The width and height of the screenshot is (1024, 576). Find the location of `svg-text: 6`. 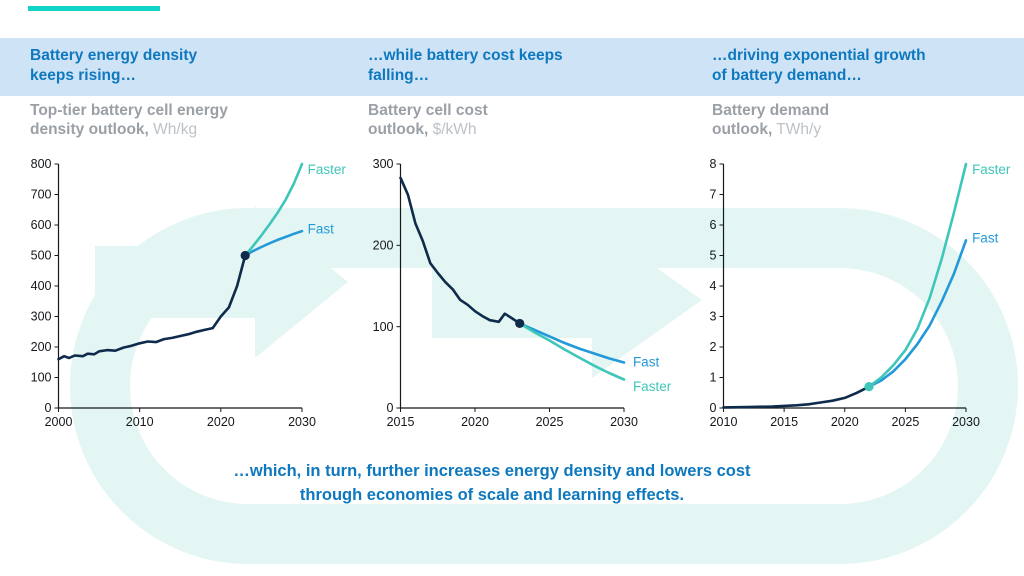

svg-text: 6 is located at coordinates (713, 225).